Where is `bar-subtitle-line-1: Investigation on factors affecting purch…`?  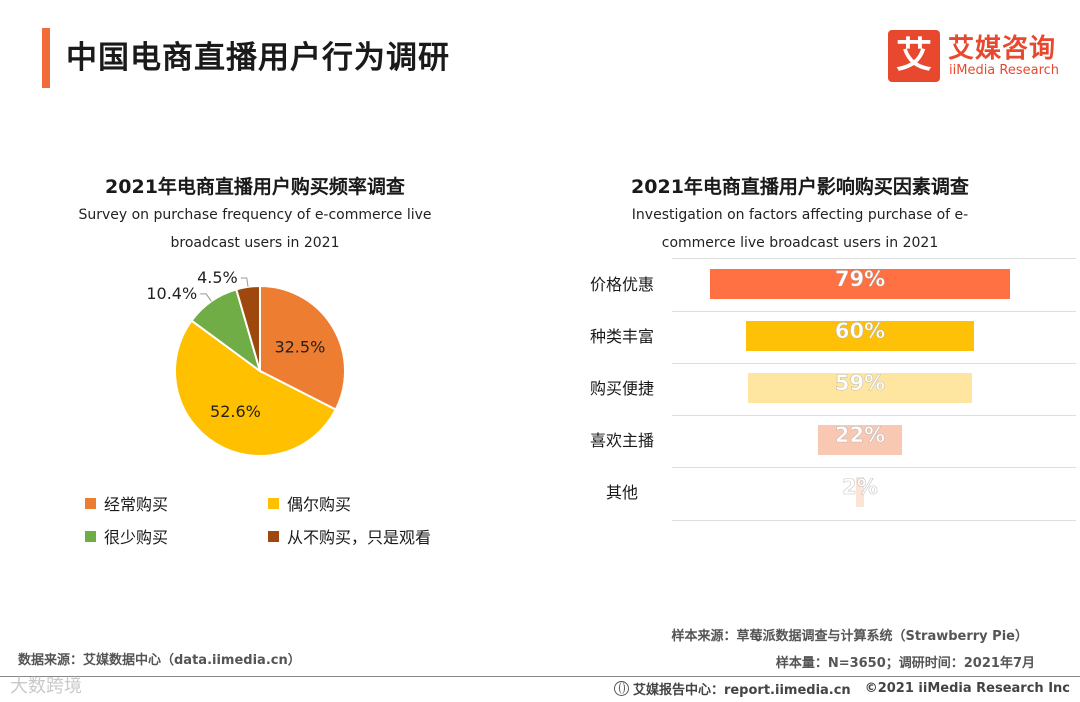 bar-subtitle-line-1: Investigation on factors affecting purch… is located at coordinates (800, 215).